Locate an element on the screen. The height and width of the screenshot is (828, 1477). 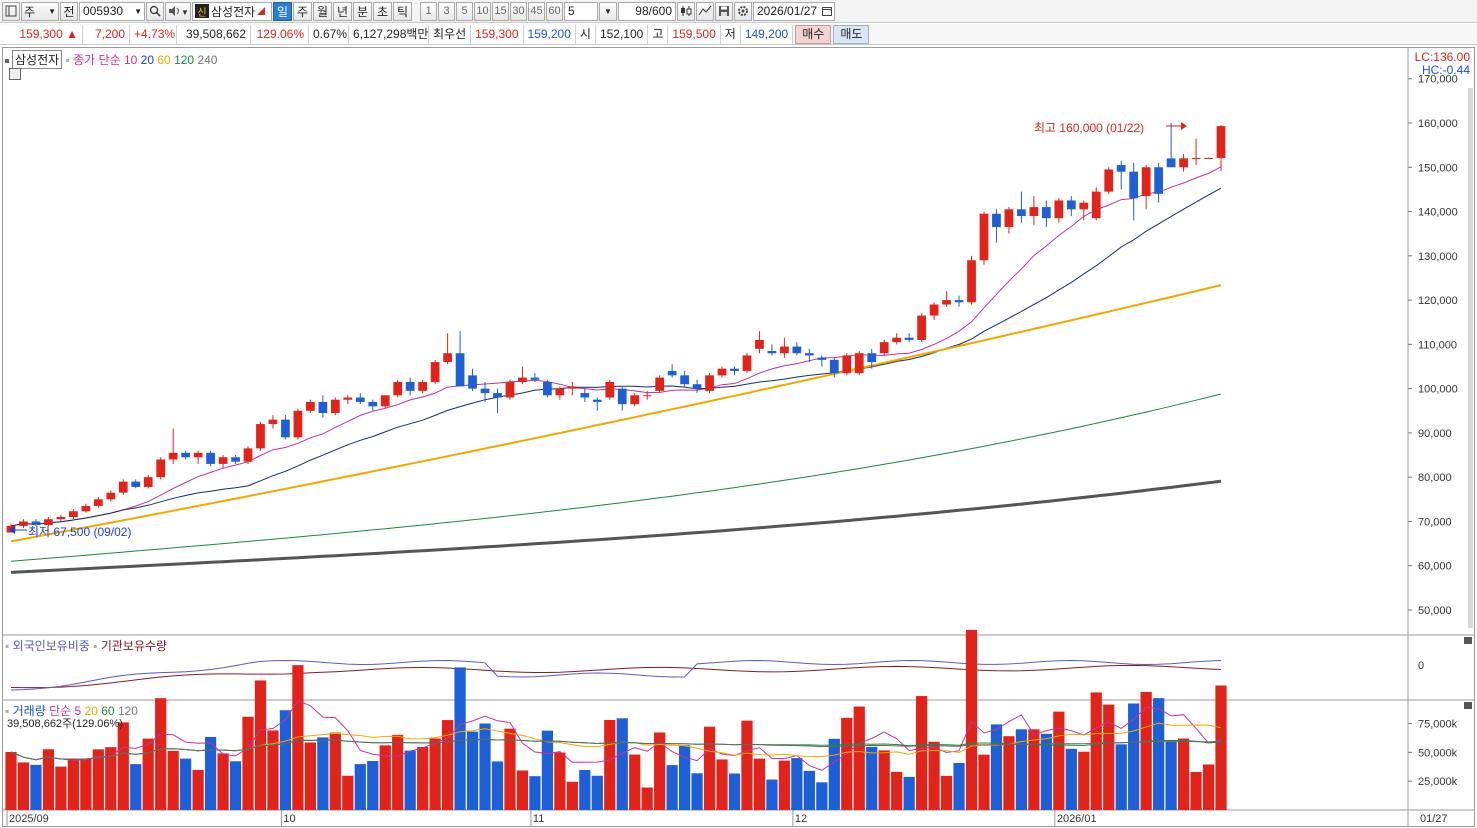
price-change: 7,200 is located at coordinates (106, 34).